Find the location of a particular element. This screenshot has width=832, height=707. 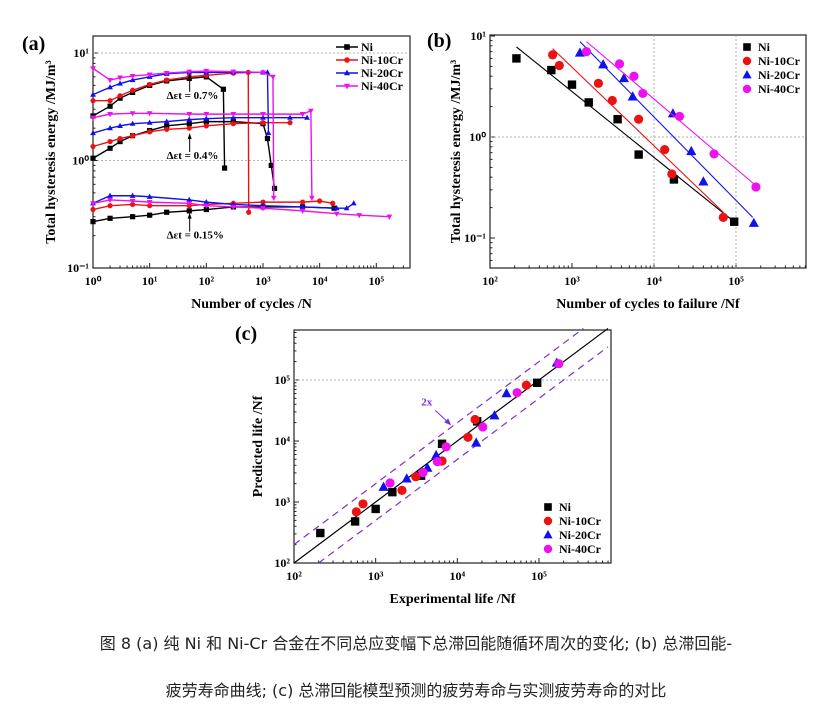

fit-line-ni is located at coordinates (624, 133).